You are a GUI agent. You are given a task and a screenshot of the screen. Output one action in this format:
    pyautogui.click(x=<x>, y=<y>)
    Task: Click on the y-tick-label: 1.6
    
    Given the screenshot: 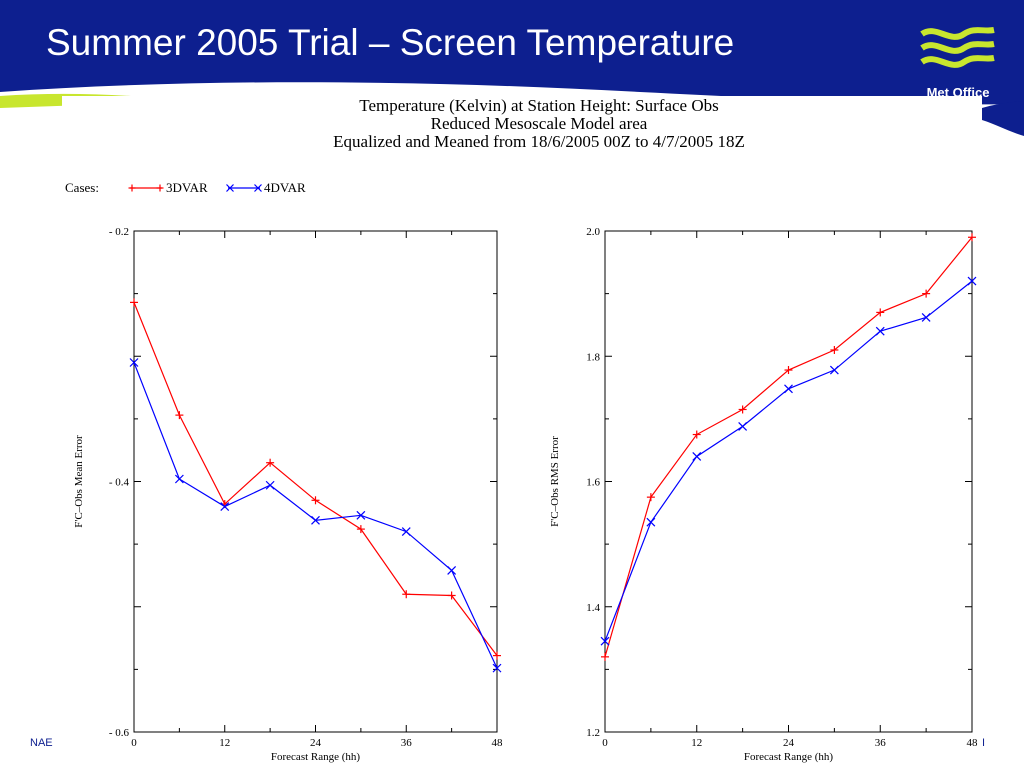 What is the action you would take?
    pyautogui.click(x=593, y=483)
    